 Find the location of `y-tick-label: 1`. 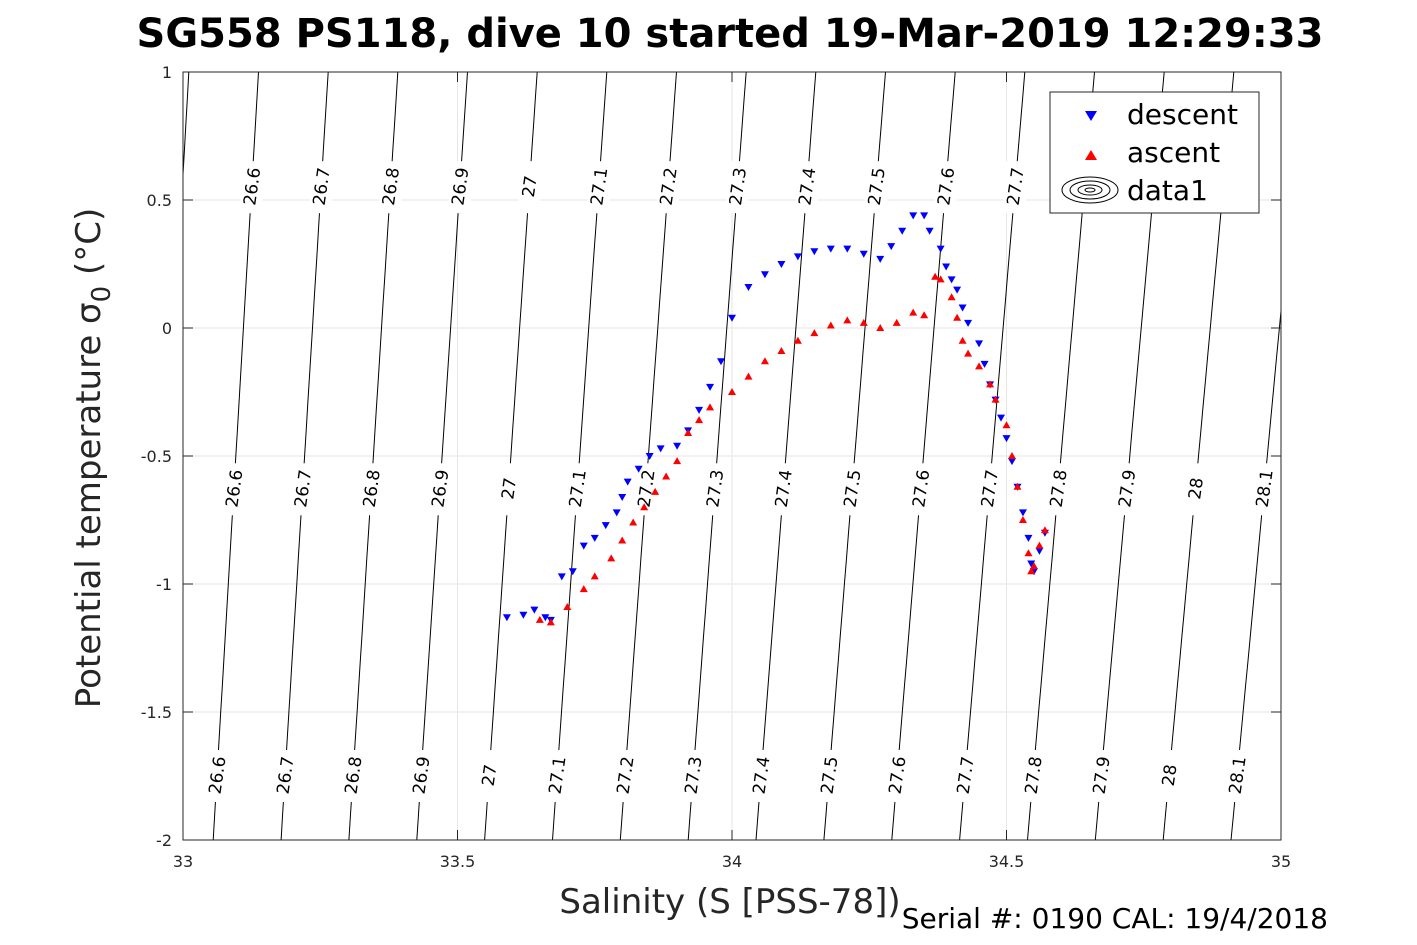

y-tick-label: 1 is located at coordinates (167, 72).